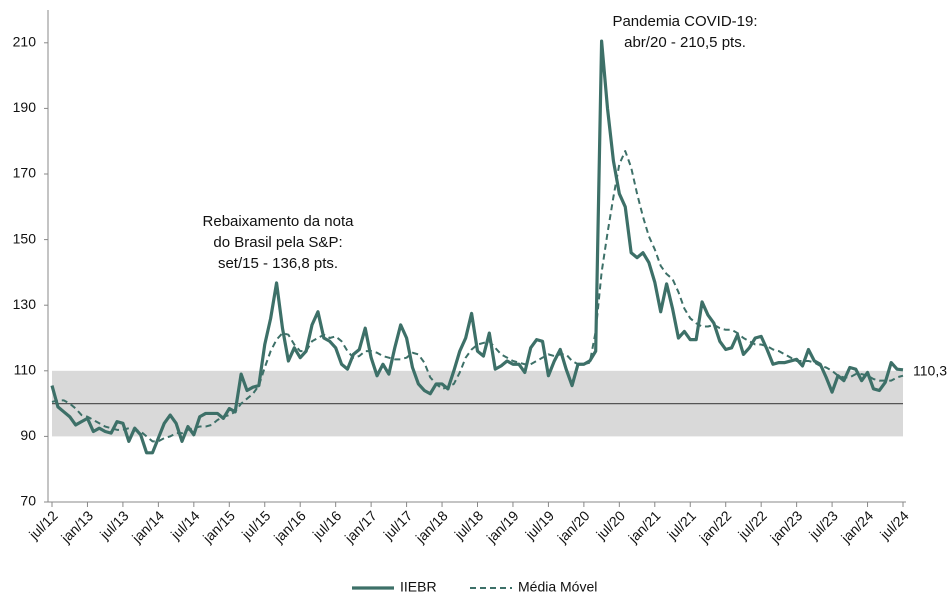 The height and width of the screenshot is (595, 952). What do you see at coordinates (856, 526) in the screenshot?
I see `x-tick-label: jan/24` at bounding box center [856, 526].